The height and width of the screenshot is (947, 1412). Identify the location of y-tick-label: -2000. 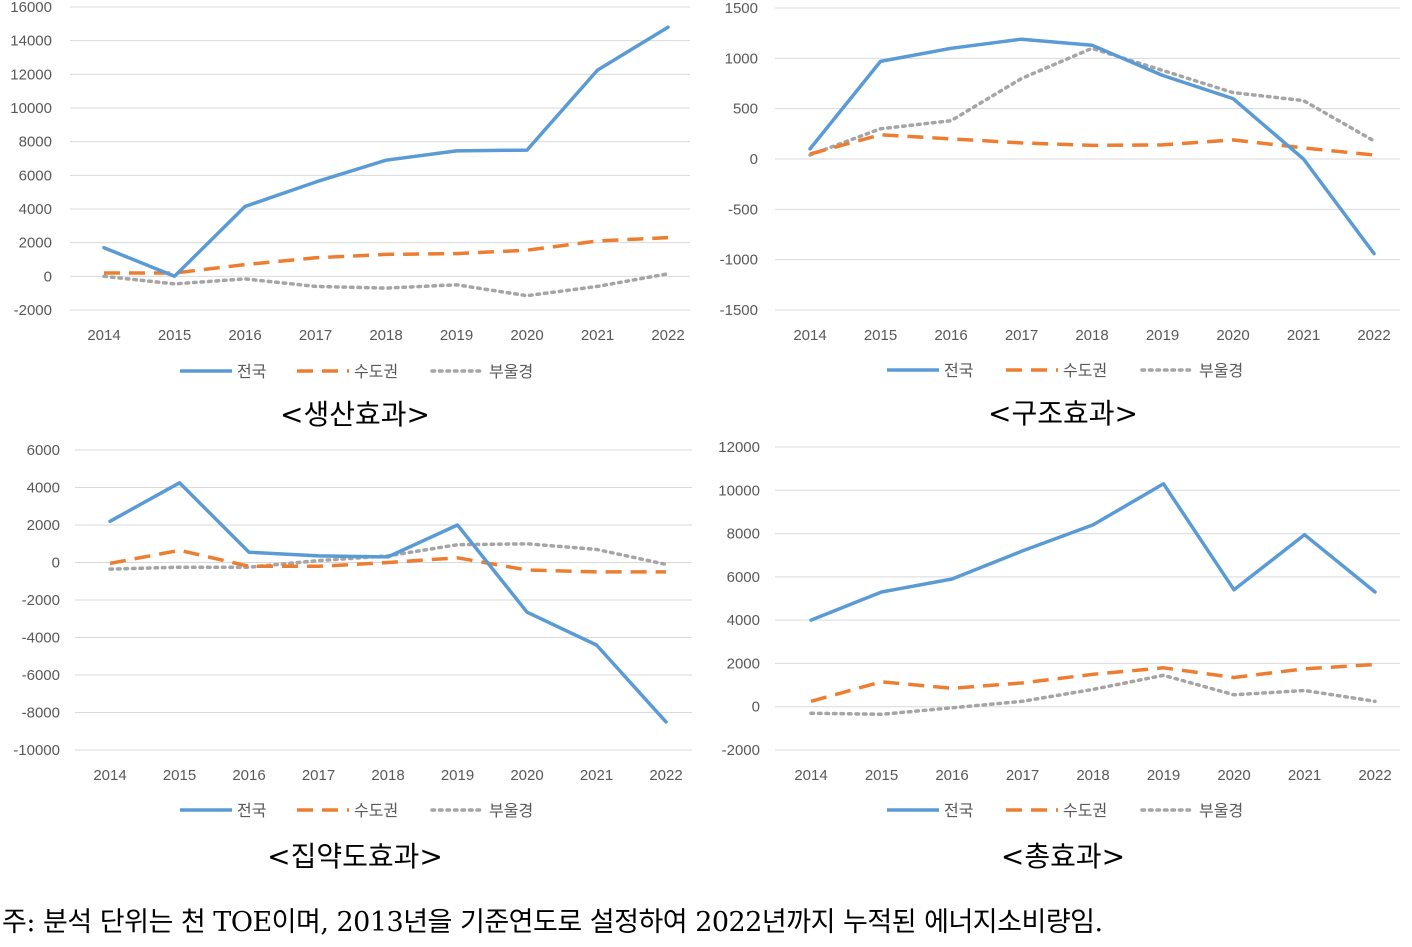
(33, 310).